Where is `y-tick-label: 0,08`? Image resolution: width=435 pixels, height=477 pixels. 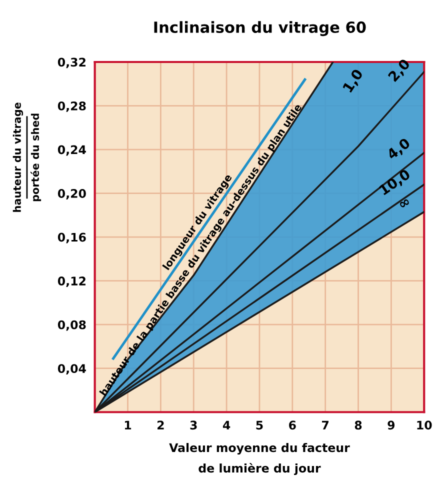
y-tick-label: 0,08 is located at coordinates (72, 325).